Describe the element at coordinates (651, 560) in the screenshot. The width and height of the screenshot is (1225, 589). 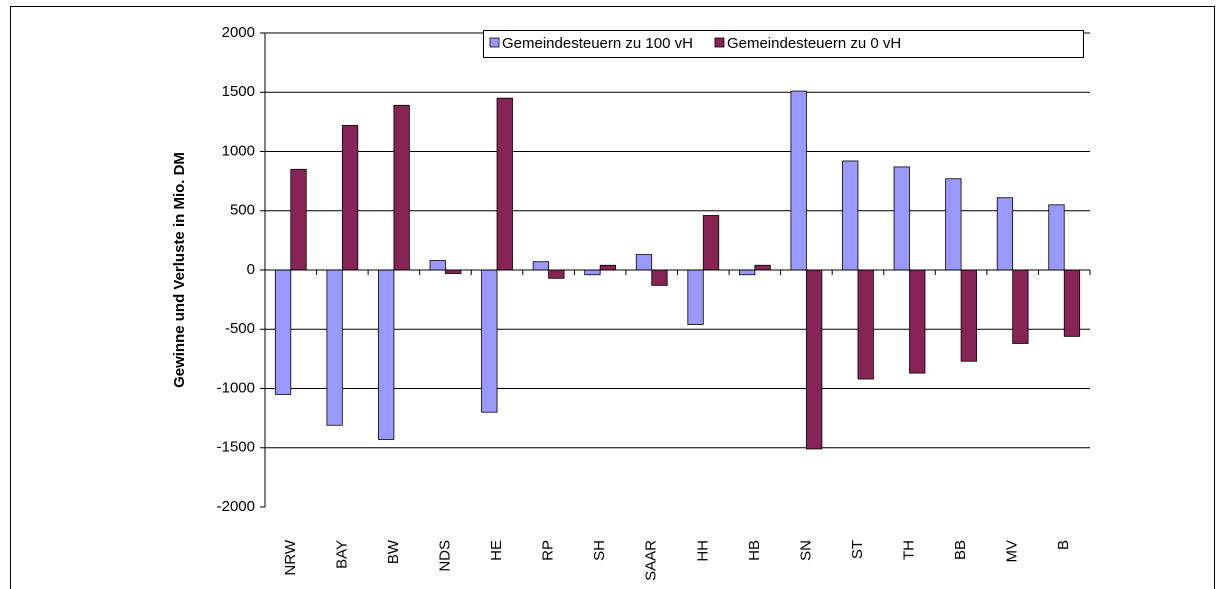
I see `x-tick-label: SAAR` at that location.